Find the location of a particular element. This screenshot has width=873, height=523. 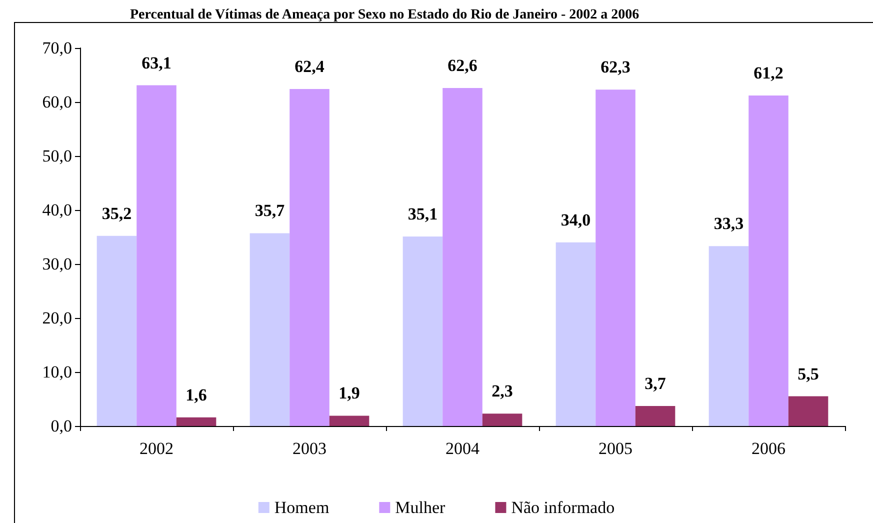

data-label: 35,7 is located at coordinates (270, 210).